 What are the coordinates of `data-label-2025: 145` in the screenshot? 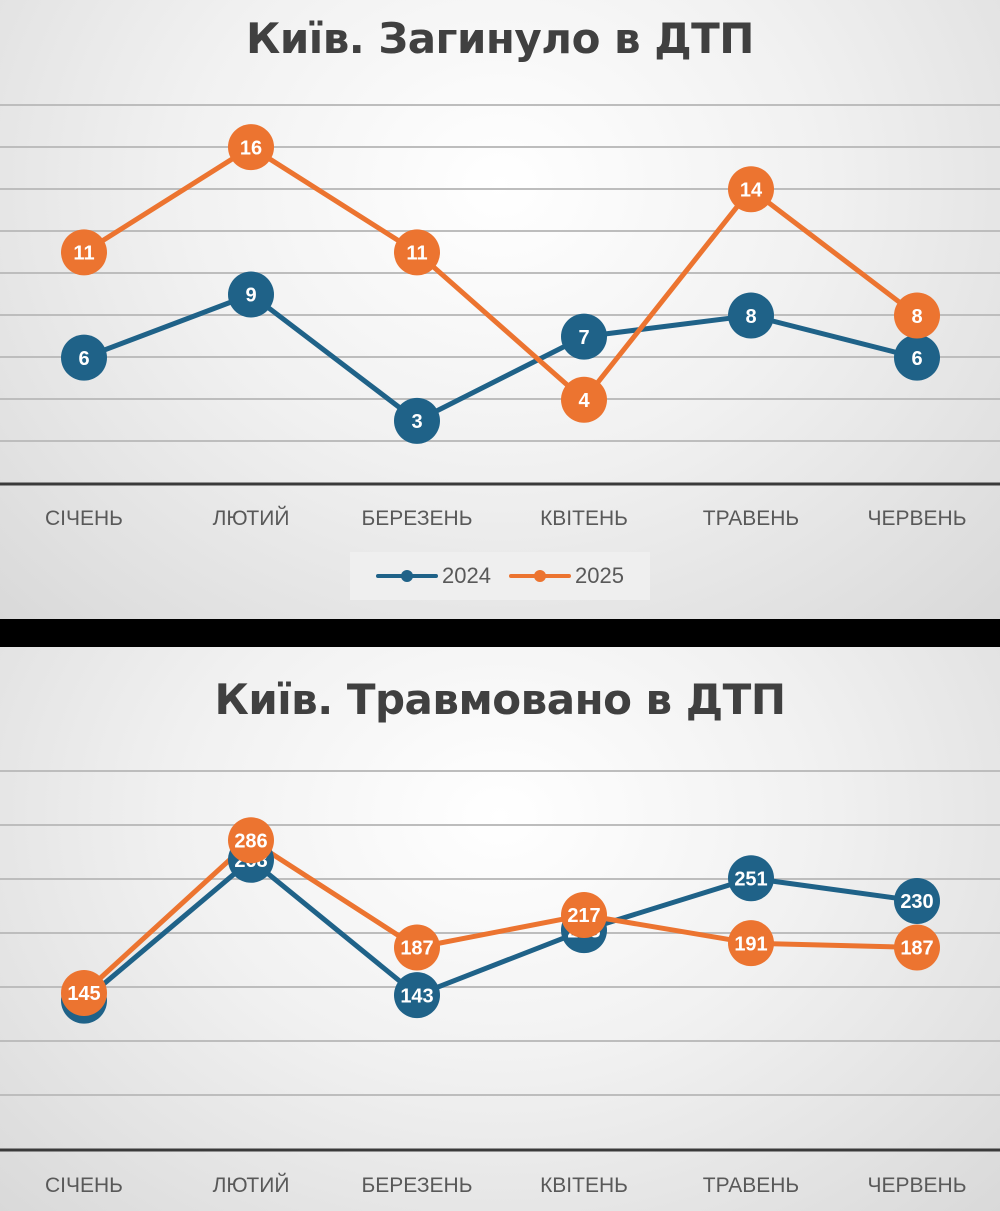 It's located at (83, 994).